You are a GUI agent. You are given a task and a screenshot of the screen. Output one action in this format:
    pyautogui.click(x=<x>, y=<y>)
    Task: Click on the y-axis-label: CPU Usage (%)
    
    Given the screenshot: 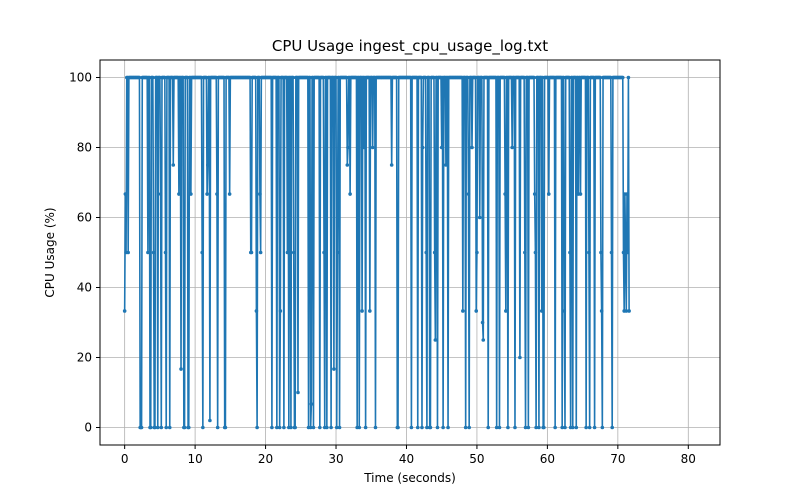 What is the action you would take?
    pyautogui.click(x=50, y=252)
    